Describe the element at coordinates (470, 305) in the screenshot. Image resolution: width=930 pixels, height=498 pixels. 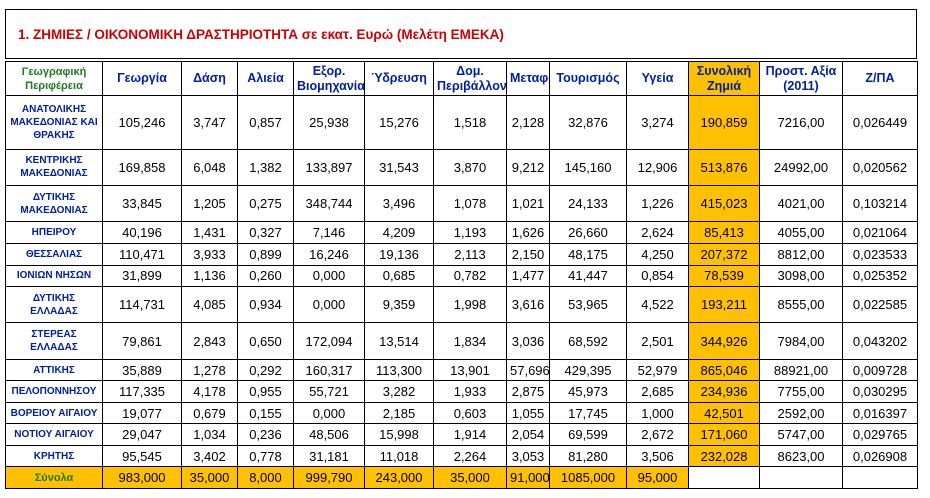
I see `value-cell: 1,998` at that location.